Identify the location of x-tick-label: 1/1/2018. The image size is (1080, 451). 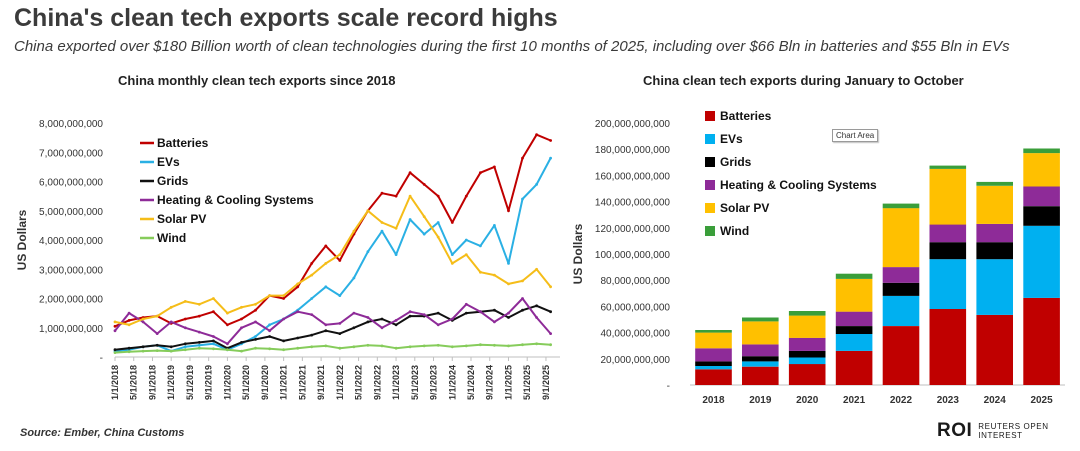
(115, 382).